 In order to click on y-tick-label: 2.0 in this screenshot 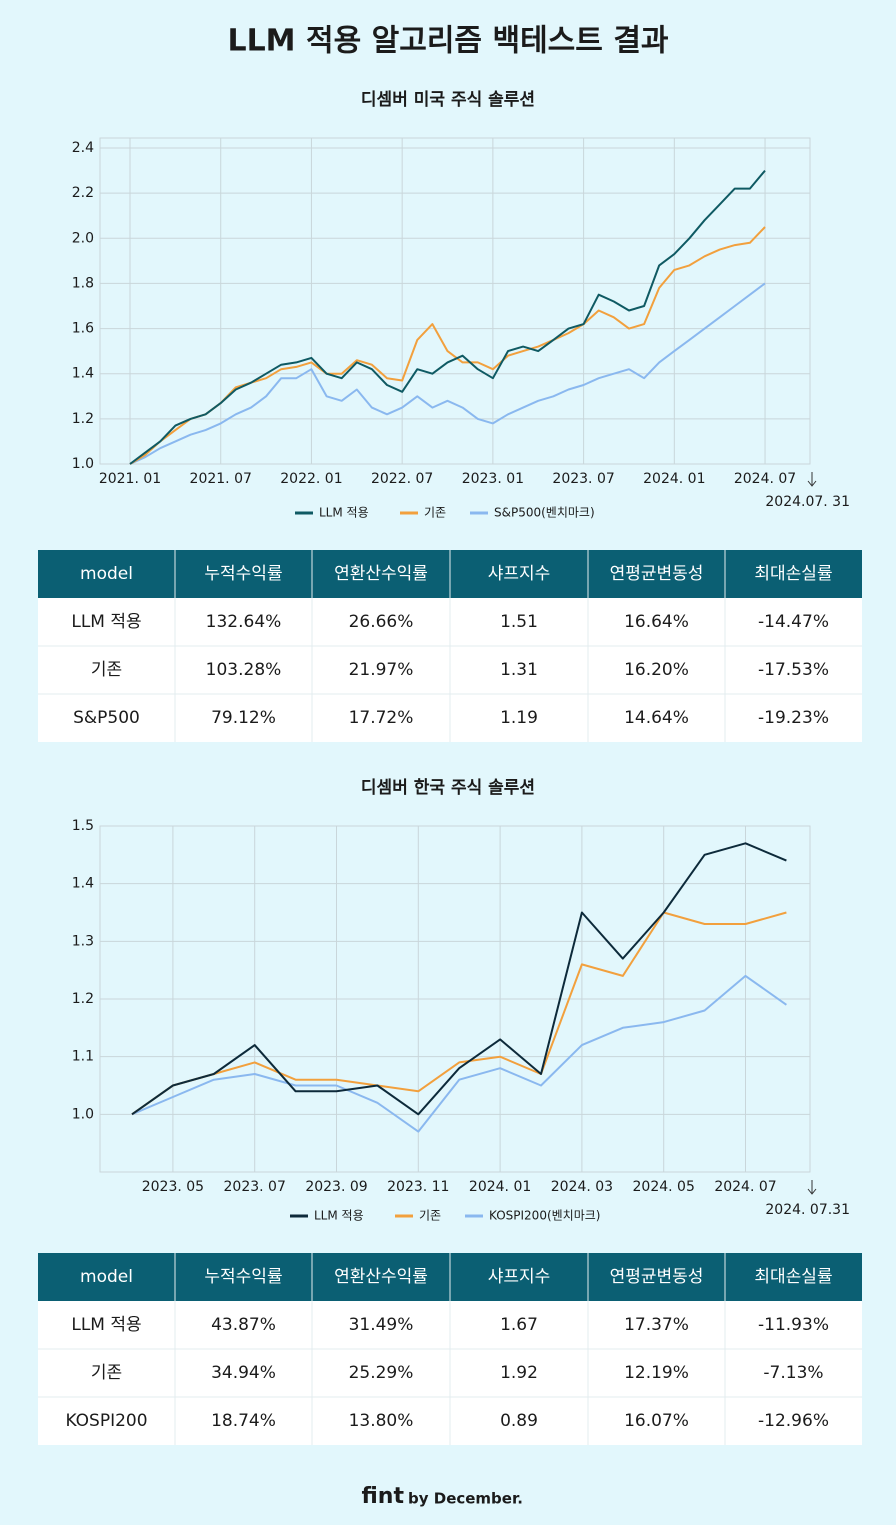, I will do `click(83, 238)`.